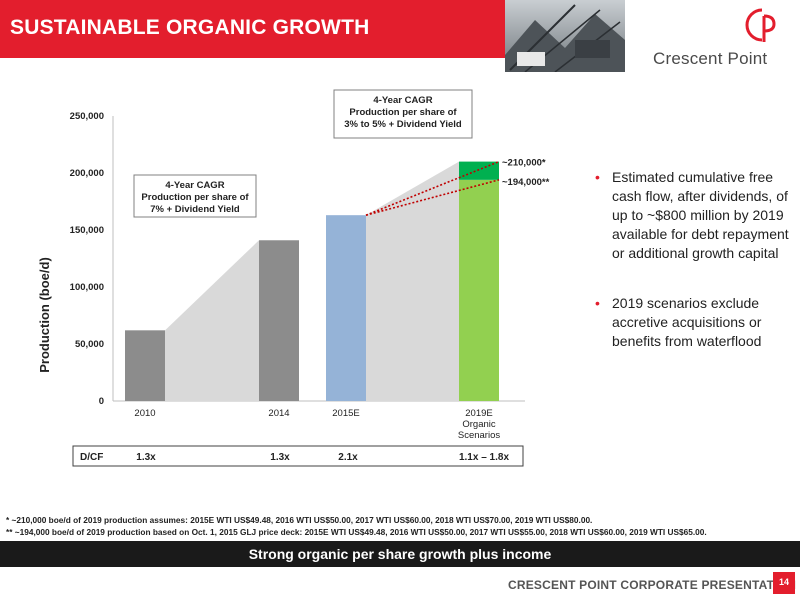 The height and width of the screenshot is (600, 800). Describe the element at coordinates (348, 457) in the screenshot. I see `dcf-value: 2.1x` at that location.